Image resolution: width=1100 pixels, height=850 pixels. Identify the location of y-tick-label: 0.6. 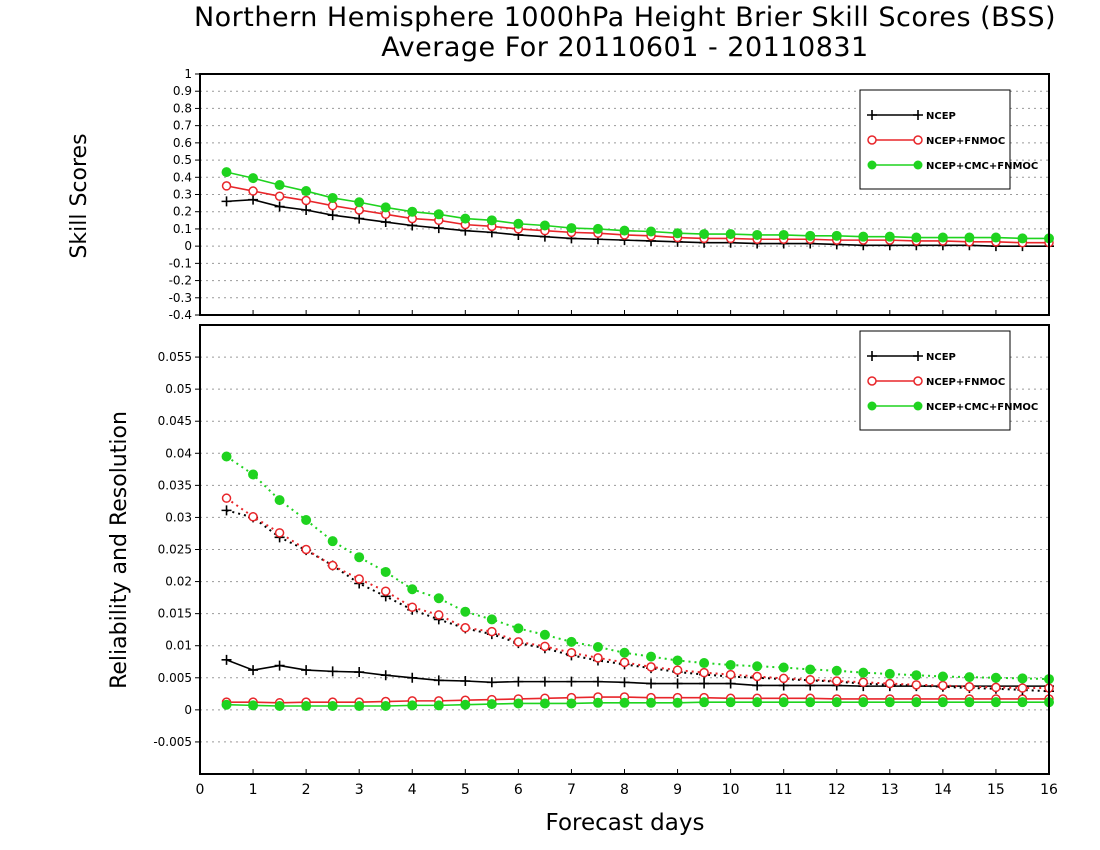
(182, 143).